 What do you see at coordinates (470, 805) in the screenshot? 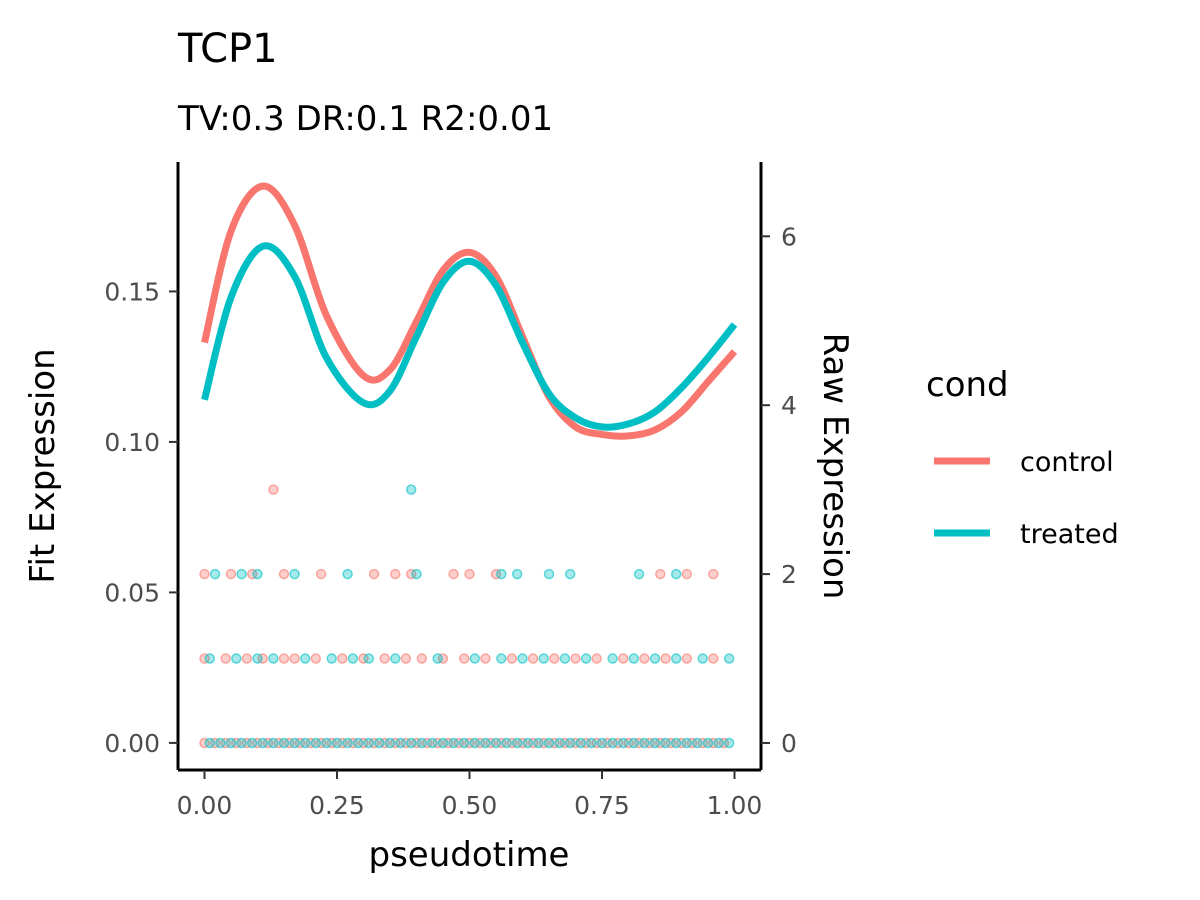
I see `x-tick-label: 0.50` at bounding box center [470, 805].